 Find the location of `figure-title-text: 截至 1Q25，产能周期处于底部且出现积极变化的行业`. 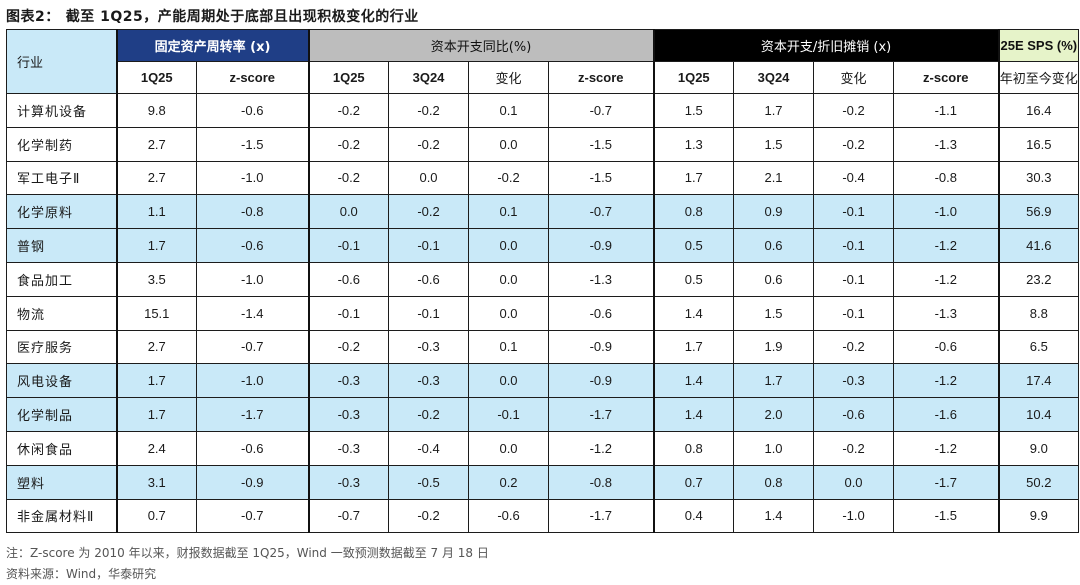

figure-title-text: 截至 1Q25，产能周期处于底部且出现积极变化的行业 is located at coordinates (242, 17).